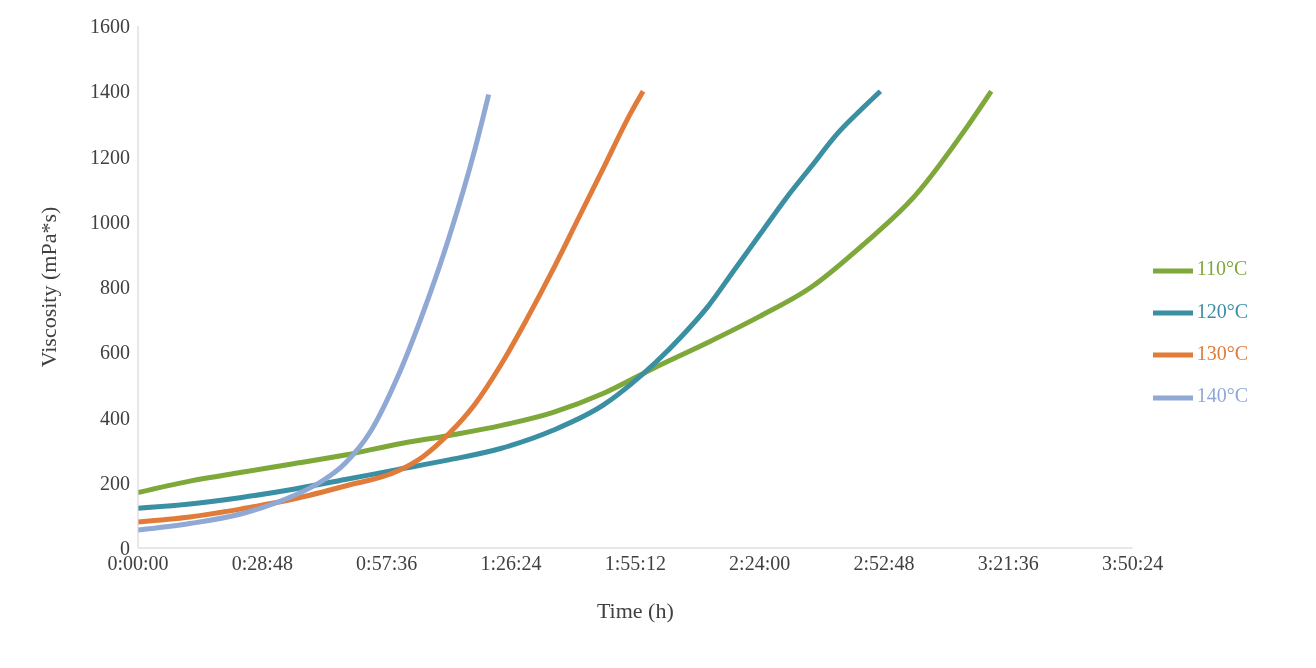  What do you see at coordinates (1222, 268) in the screenshot?
I see `legend-label: 110°C` at bounding box center [1222, 268].